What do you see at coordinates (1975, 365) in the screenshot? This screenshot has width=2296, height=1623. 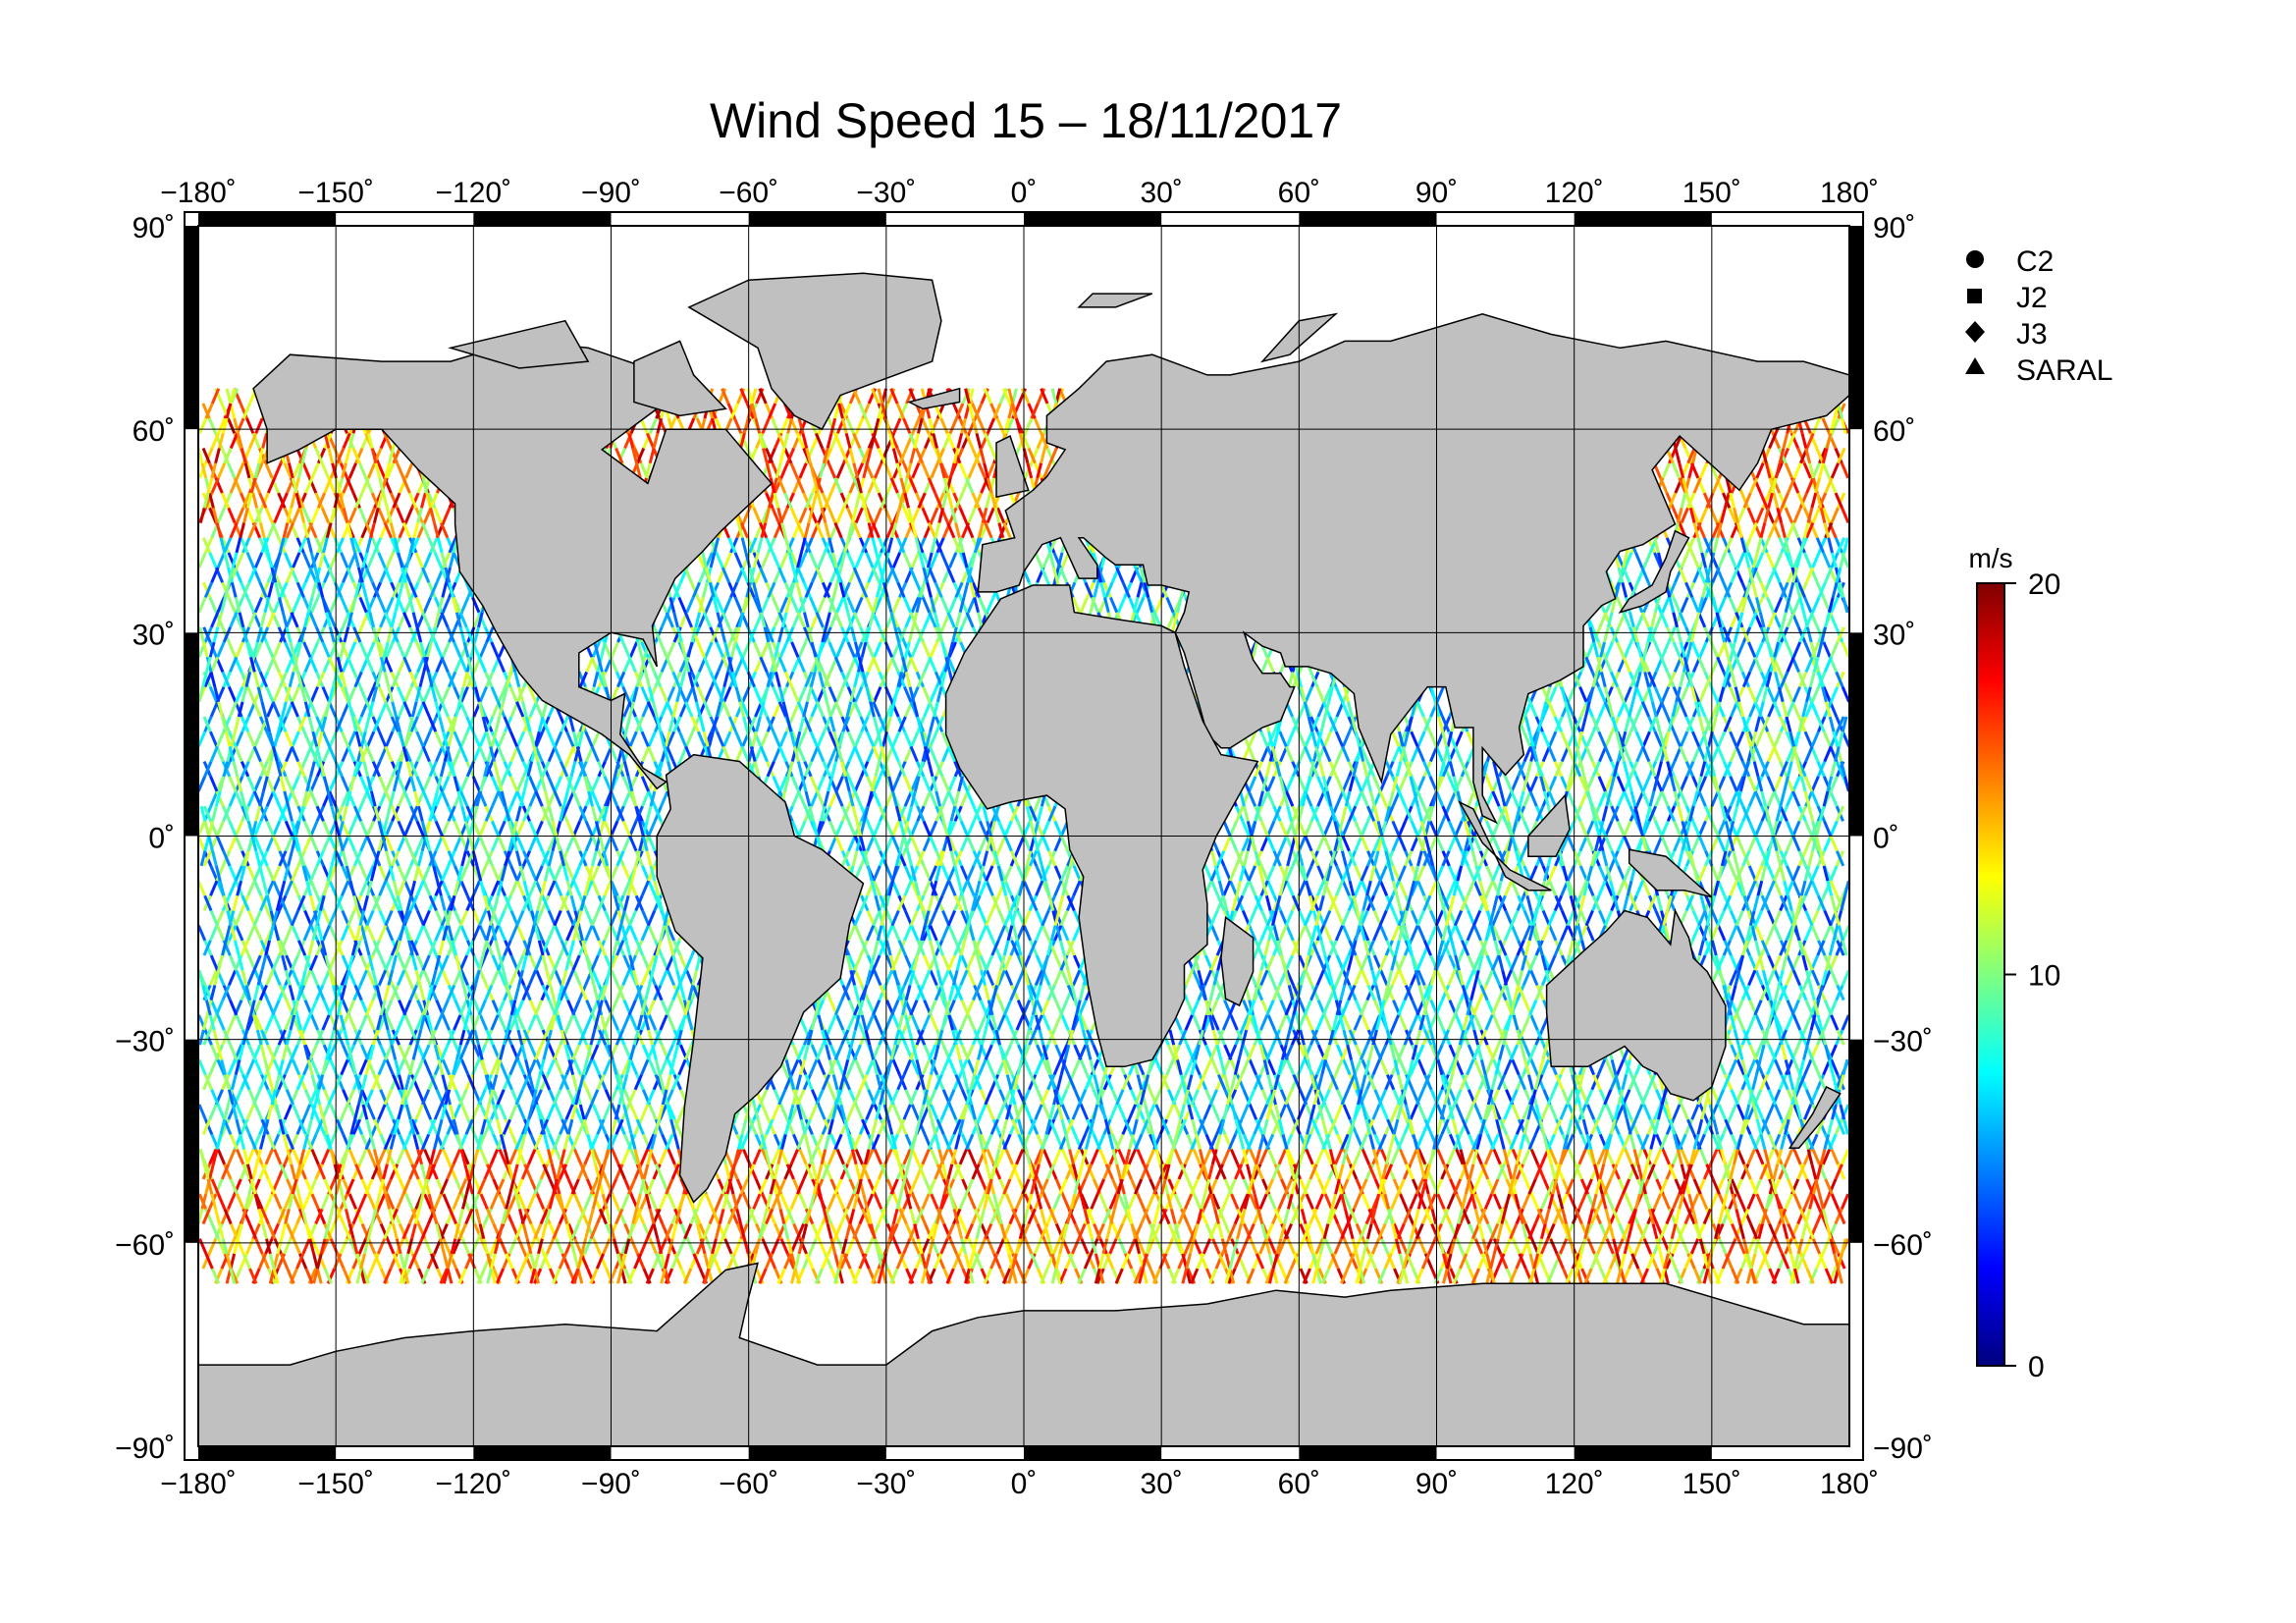 I see `legend-triangle-icon` at bounding box center [1975, 365].